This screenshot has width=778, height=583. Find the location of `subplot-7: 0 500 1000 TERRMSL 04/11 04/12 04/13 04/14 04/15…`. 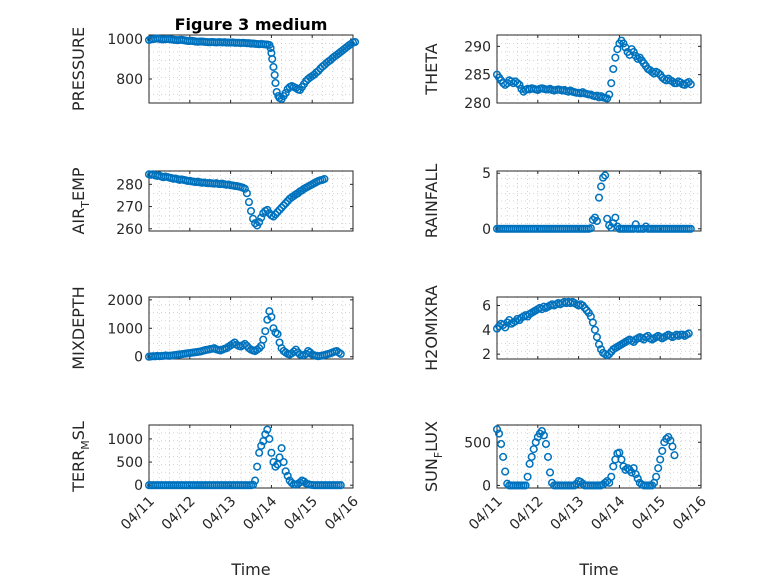

subplot-7: 0 500 1000 TERRMSL 04/11 04/12 04/13 04/14 04/15… is located at coordinates (215, 500).